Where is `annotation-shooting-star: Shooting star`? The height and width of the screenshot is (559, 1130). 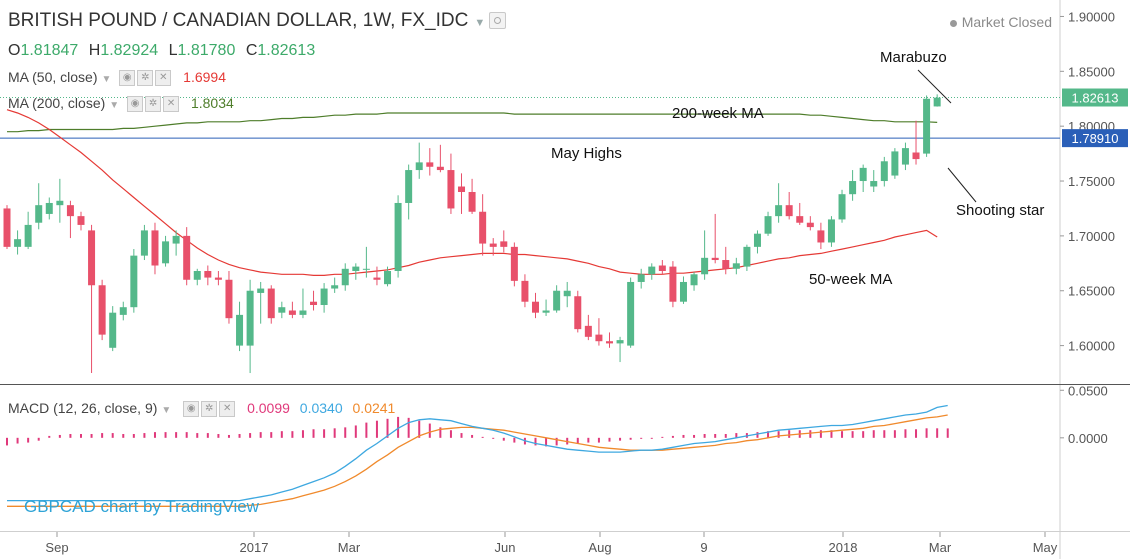
annotation-shooting-star: Shooting star is located at coordinates (1000, 210).